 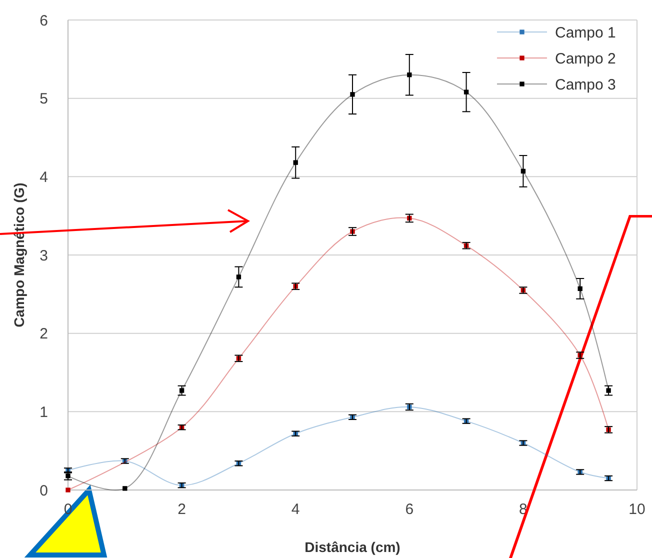 What do you see at coordinates (585, 59) in the screenshot?
I see `legend-label: Campo 2` at bounding box center [585, 59].